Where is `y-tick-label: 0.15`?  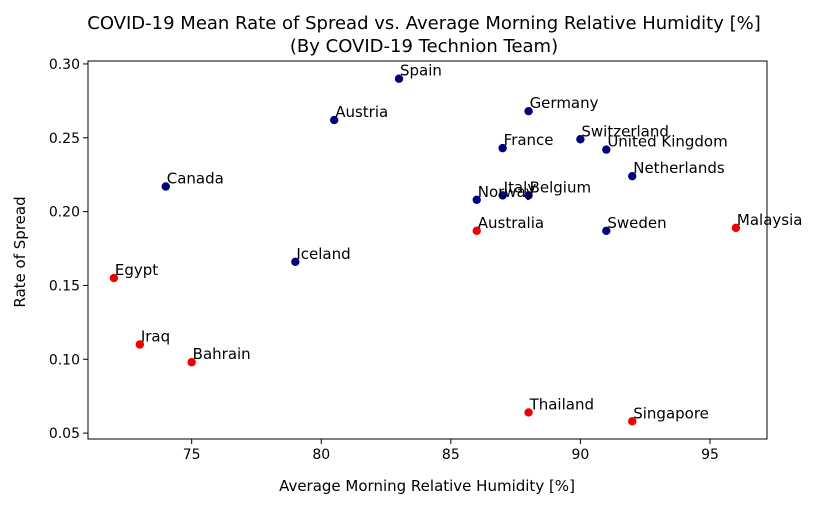 y-tick-label: 0.15 is located at coordinates (64, 286).